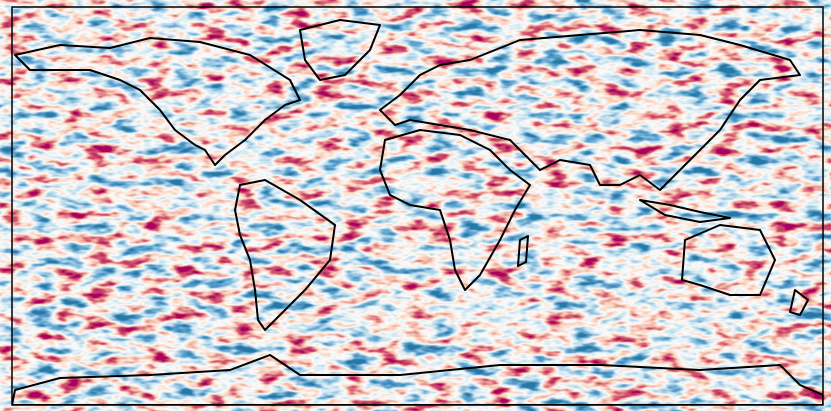 The image size is (831, 411). Describe the element at coordinates (455, 210) in the screenshot. I see `africa` at that location.